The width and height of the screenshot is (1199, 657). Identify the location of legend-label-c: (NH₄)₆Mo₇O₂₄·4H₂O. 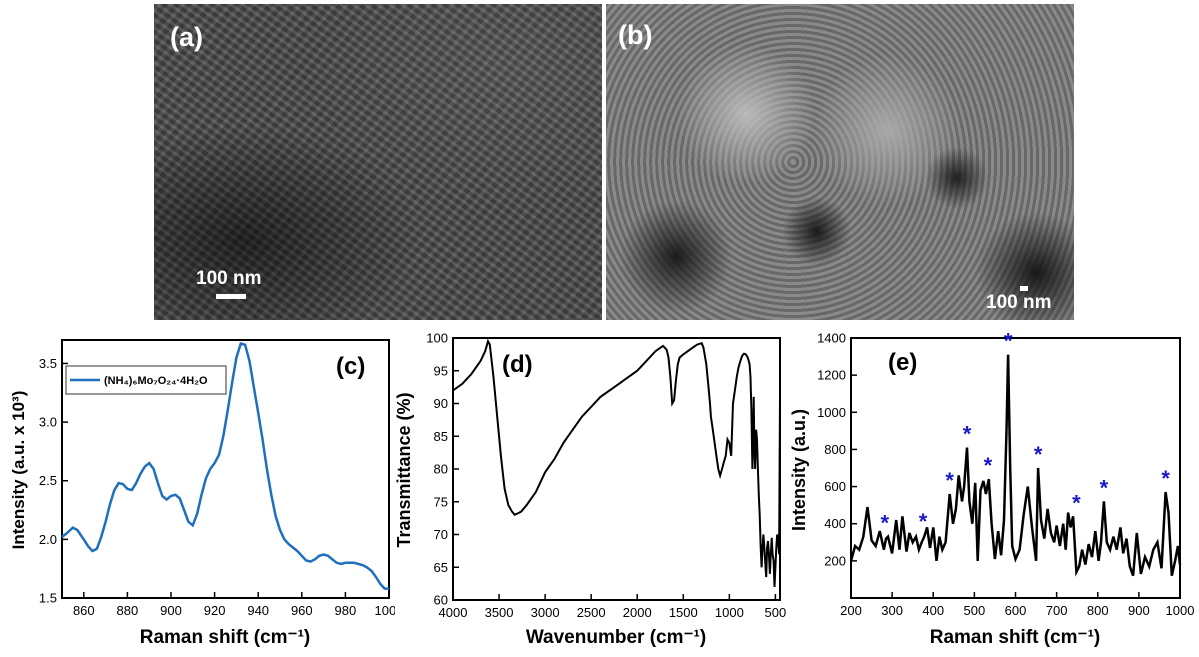
(156, 381).